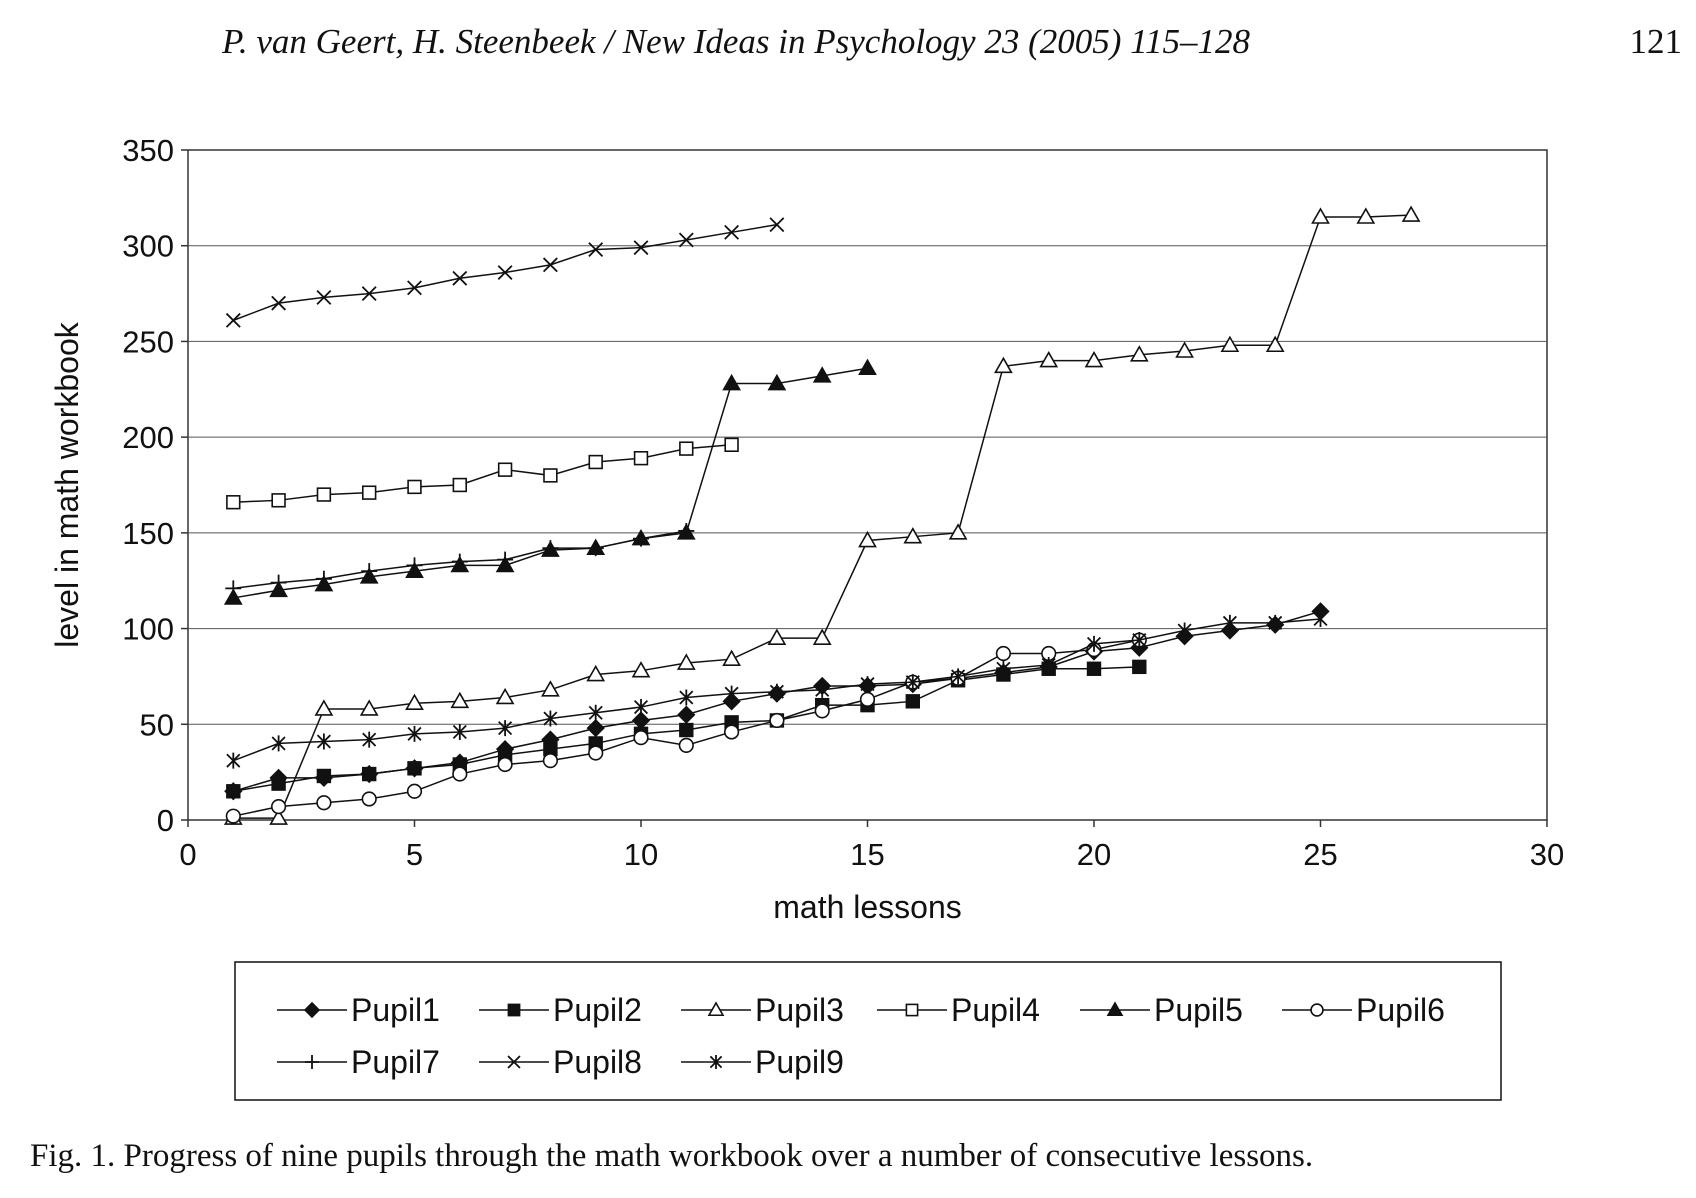 The width and height of the screenshot is (1696, 1198). Describe the element at coordinates (157, 724) in the screenshot. I see `y-tick-label: 50` at that location.